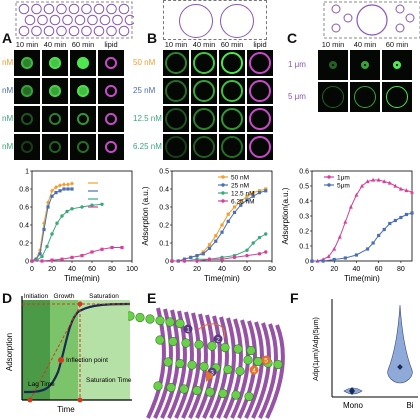 The width and height of the screenshot is (420, 420). What do you see at coordinates (66, 409) in the screenshot?
I see `d-xlabel: Time` at bounding box center [66, 409].